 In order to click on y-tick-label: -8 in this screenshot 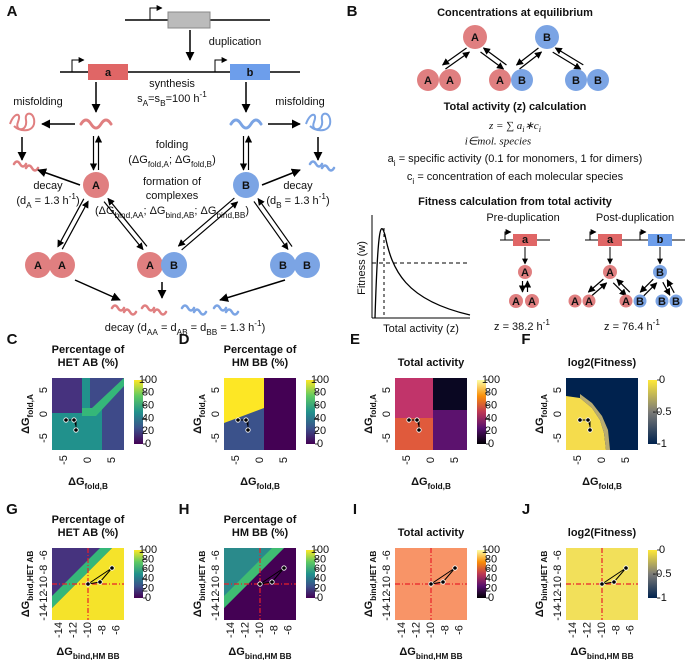, I will do `click(387, 570)`.